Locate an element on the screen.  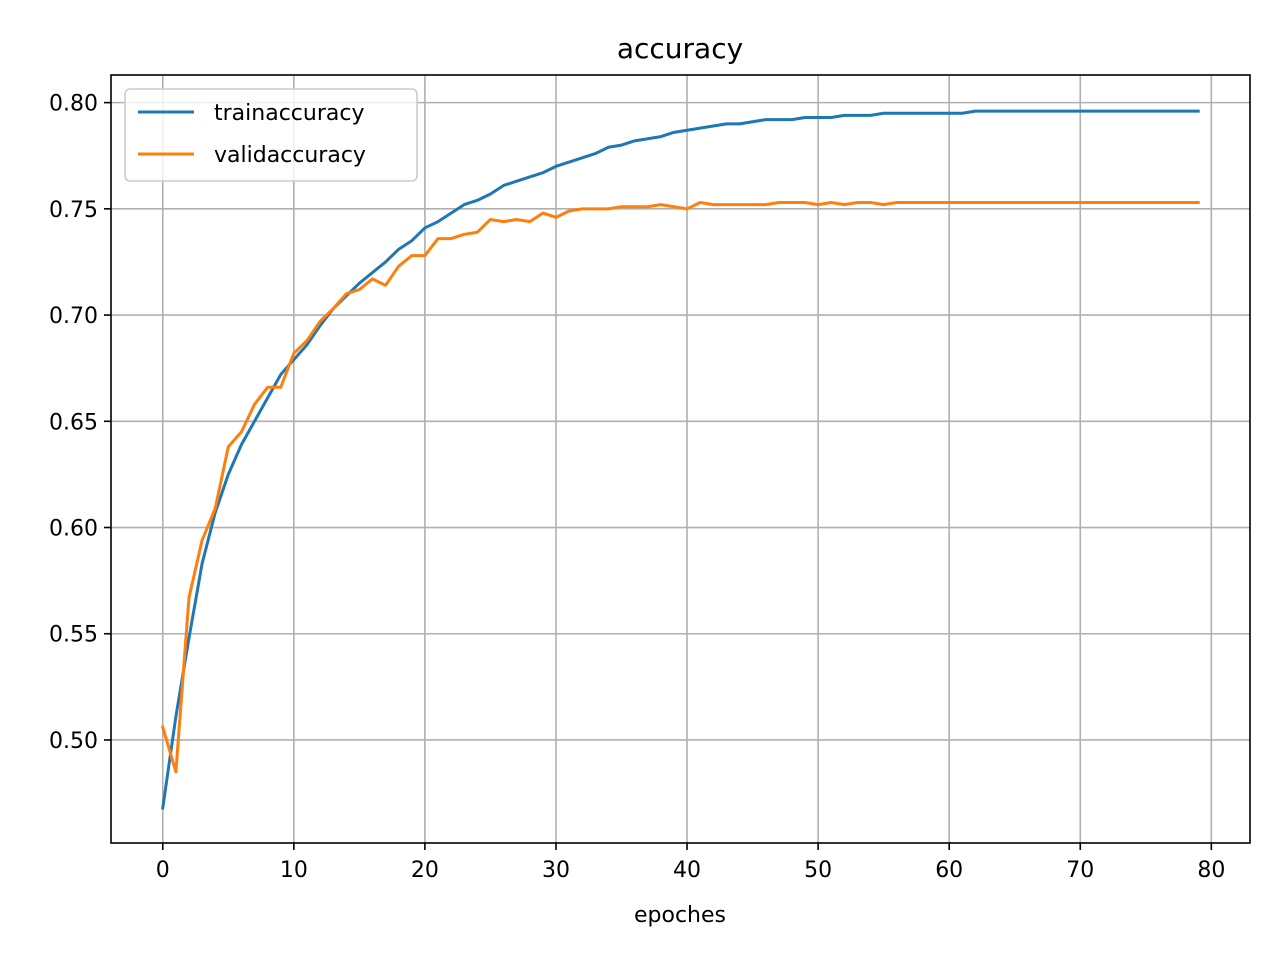
y-tick-label: 0.70 is located at coordinates (73, 316).